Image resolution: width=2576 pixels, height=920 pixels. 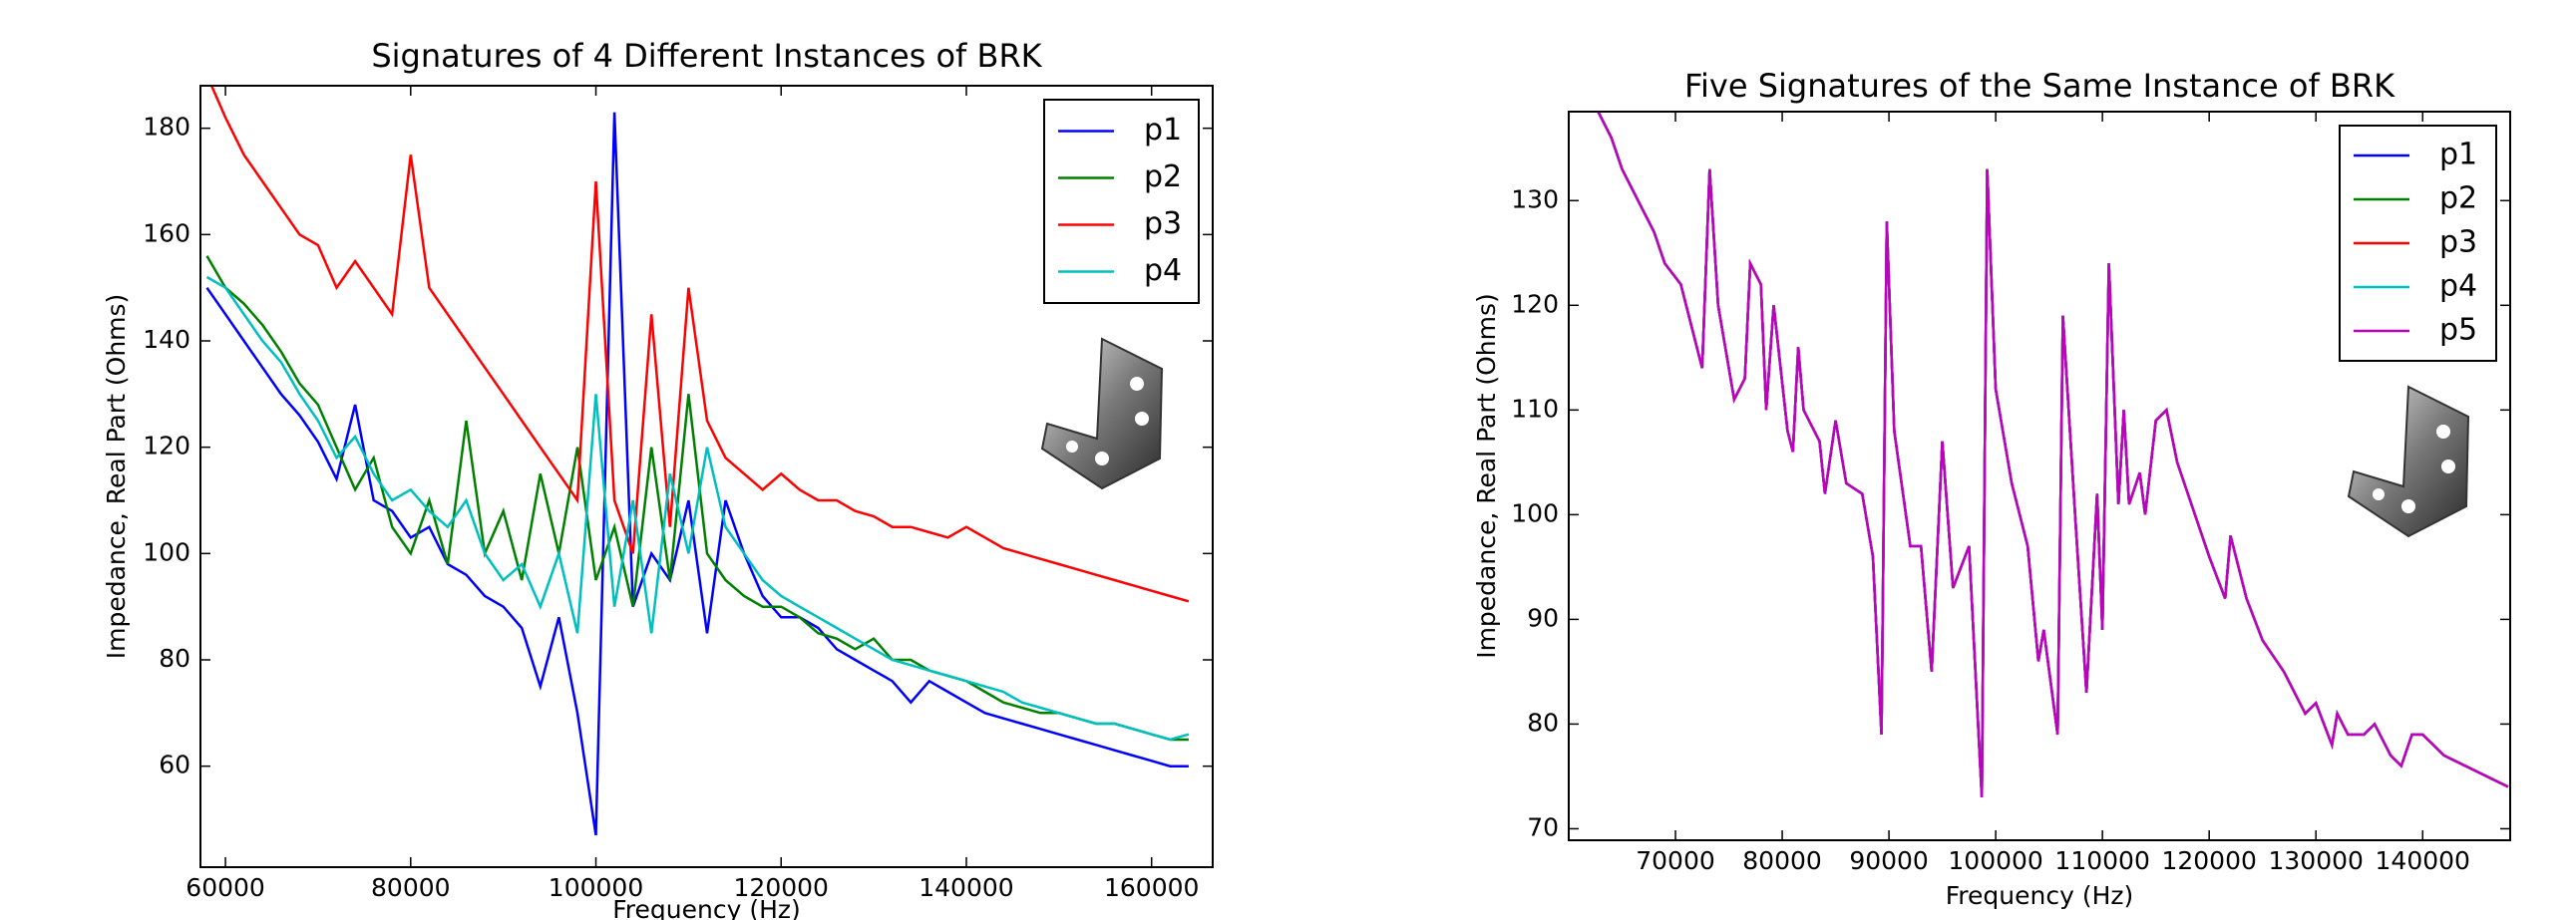 I want to click on y-tick-label: 160, so click(x=167, y=232).